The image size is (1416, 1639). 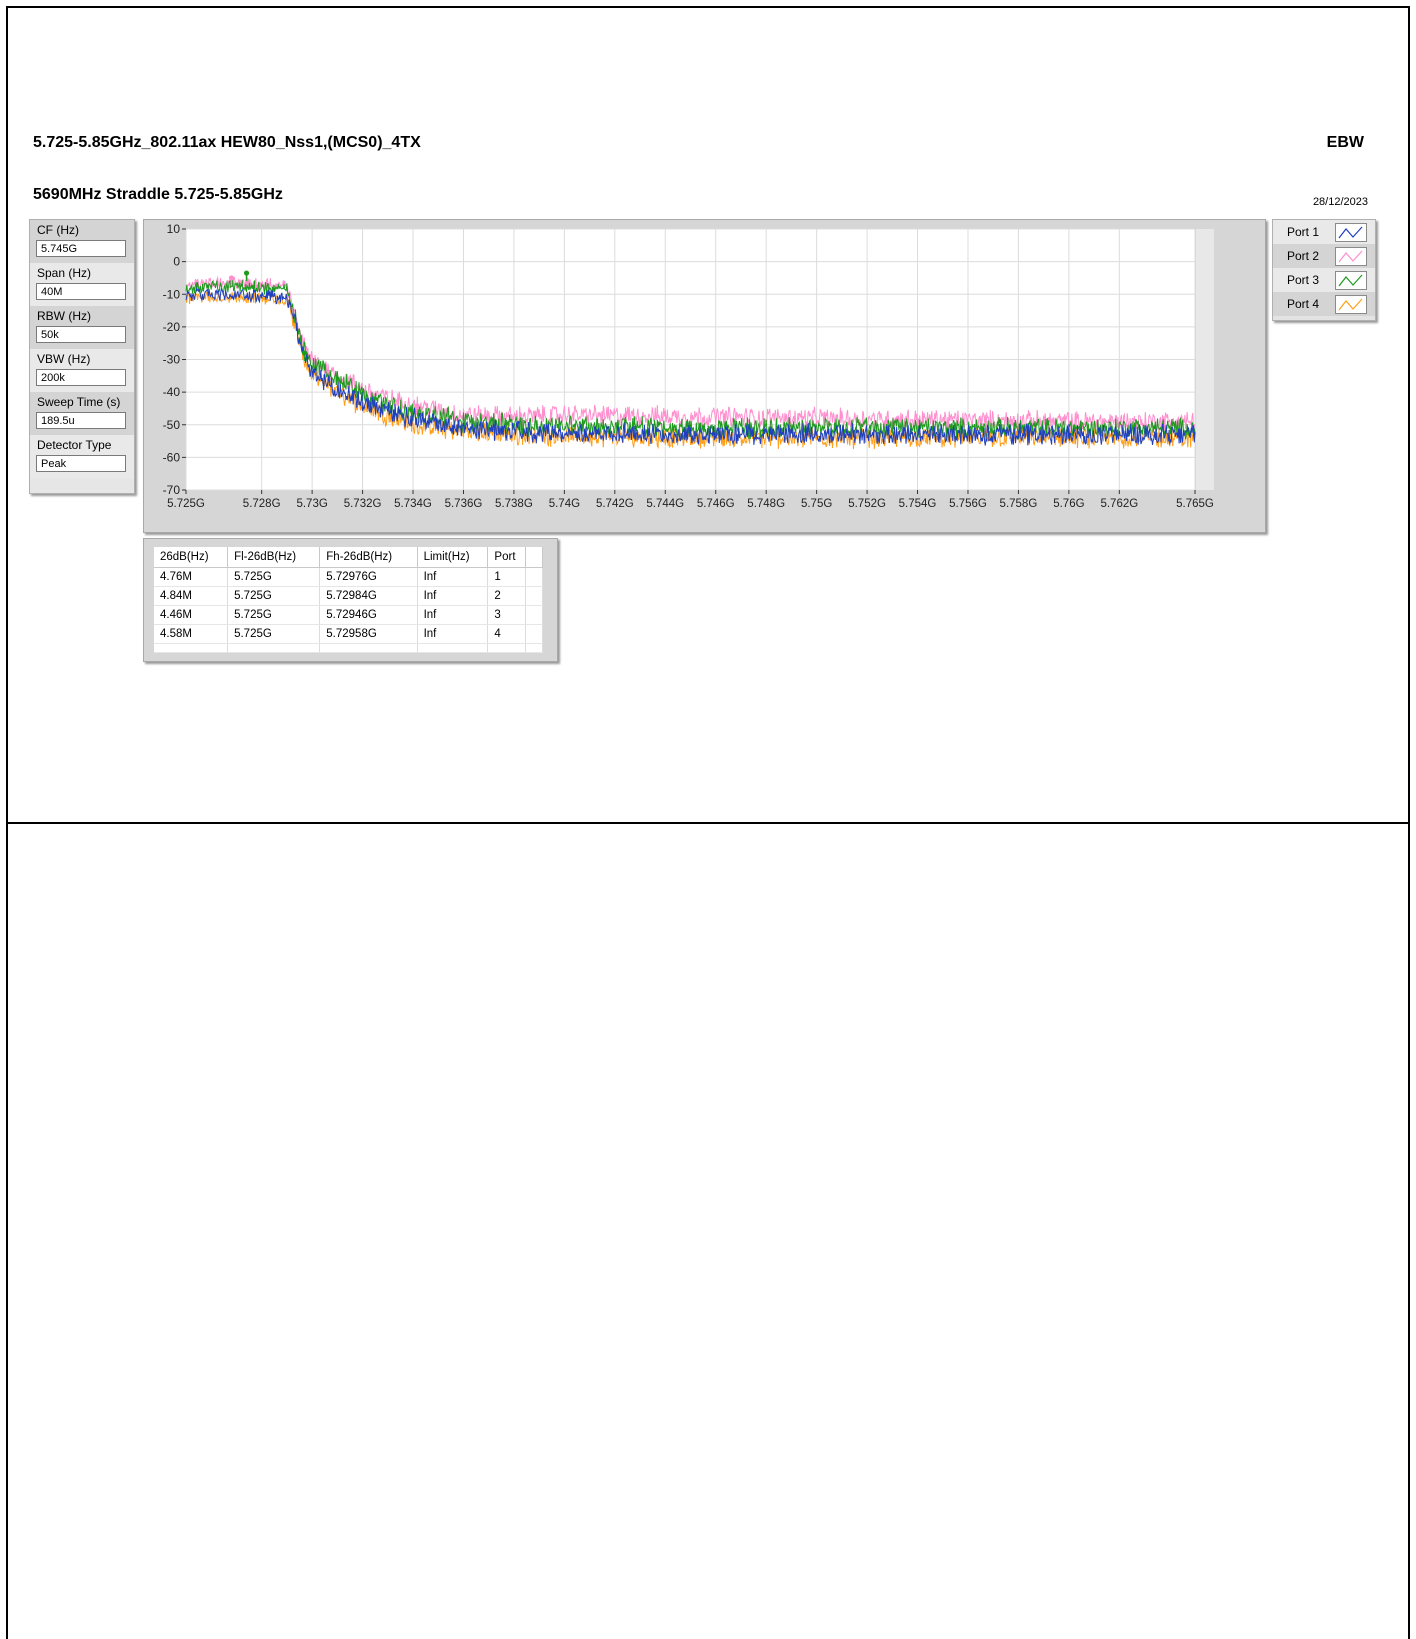 I want to click on param-value-field: 5.745G, so click(x=81, y=248).